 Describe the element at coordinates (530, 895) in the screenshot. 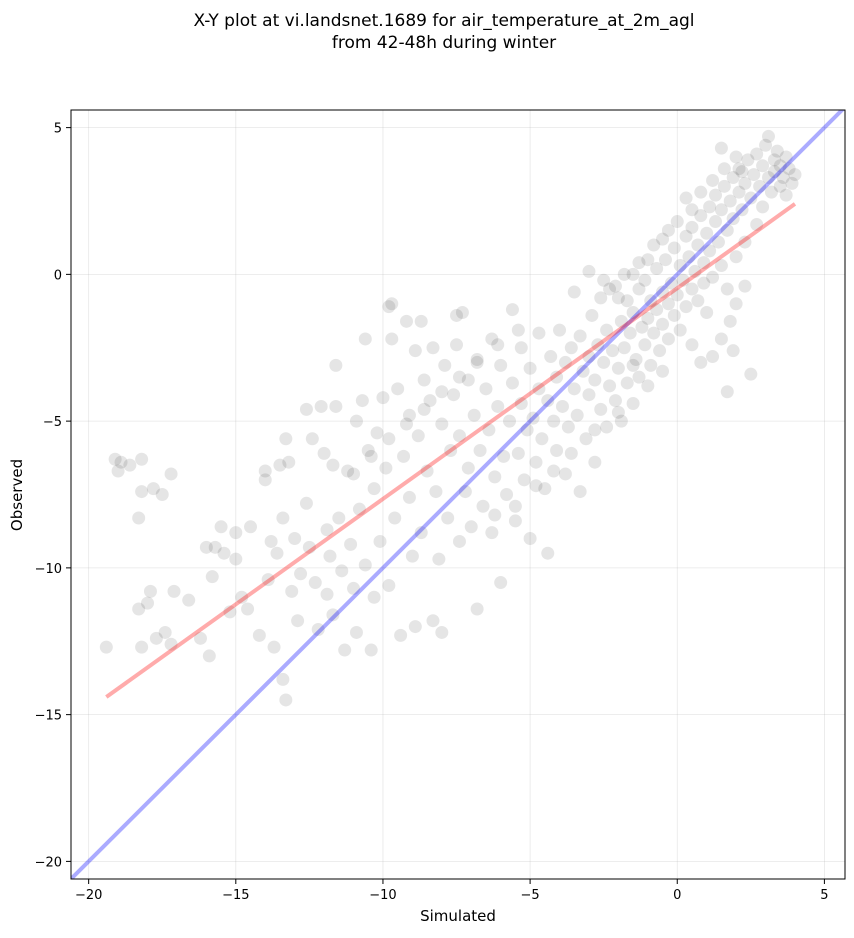

I see `x-tick-label: −5` at that location.